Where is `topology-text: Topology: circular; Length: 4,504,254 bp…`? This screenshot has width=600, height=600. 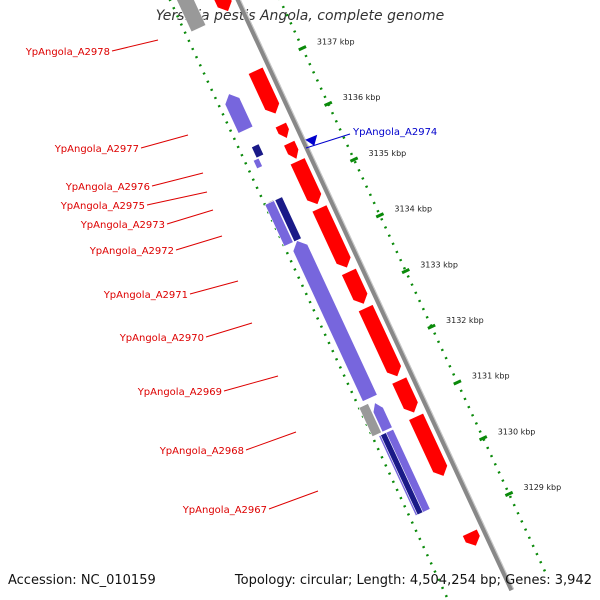 topology-text: Topology: circular; Length: 4,504,254 bp… is located at coordinates (413, 580).